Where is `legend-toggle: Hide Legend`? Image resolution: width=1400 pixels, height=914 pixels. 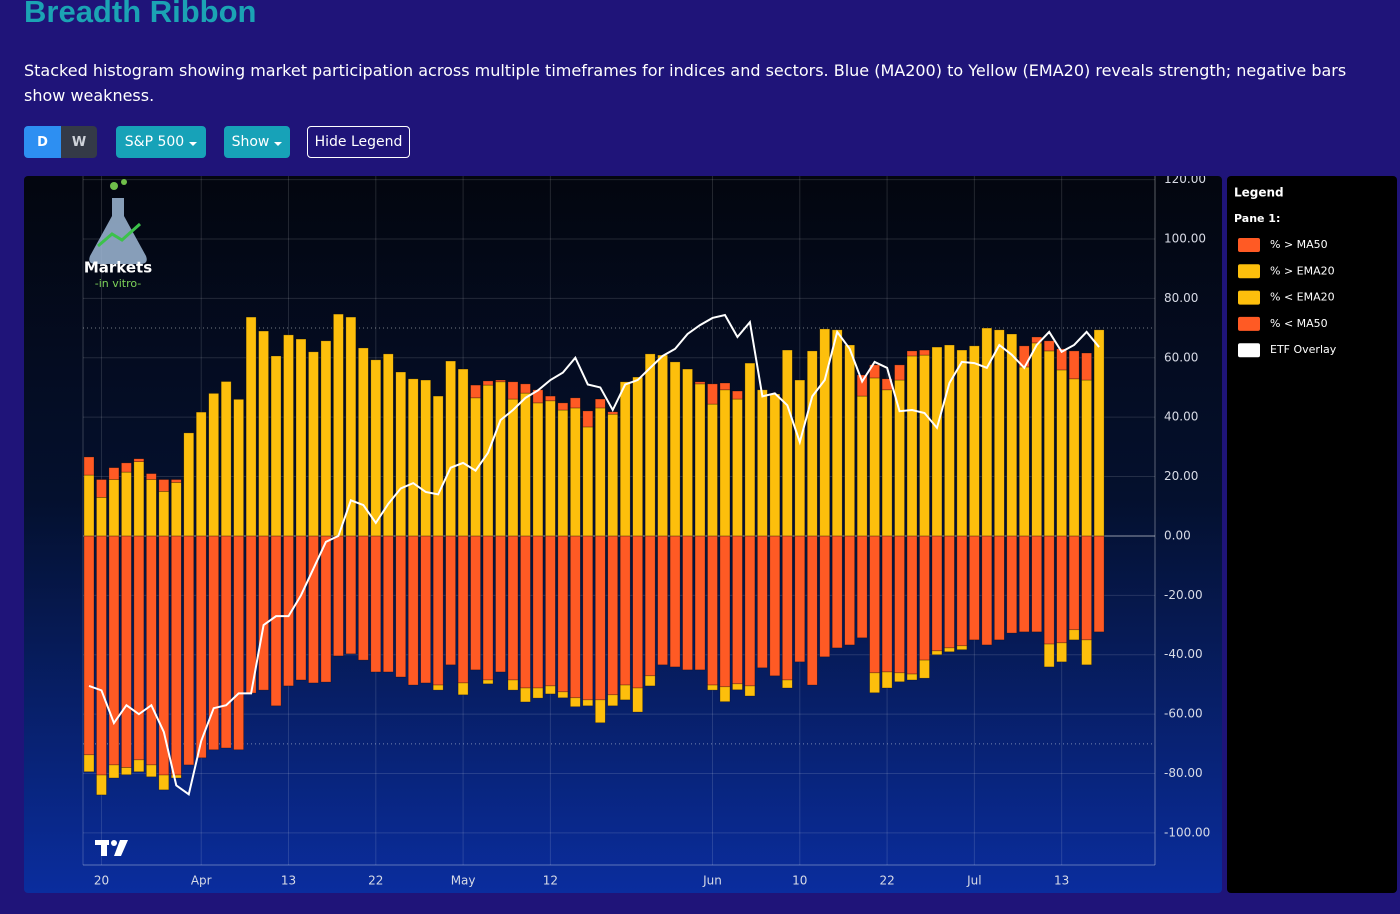 legend-toggle: Hide Legend is located at coordinates (358, 142).